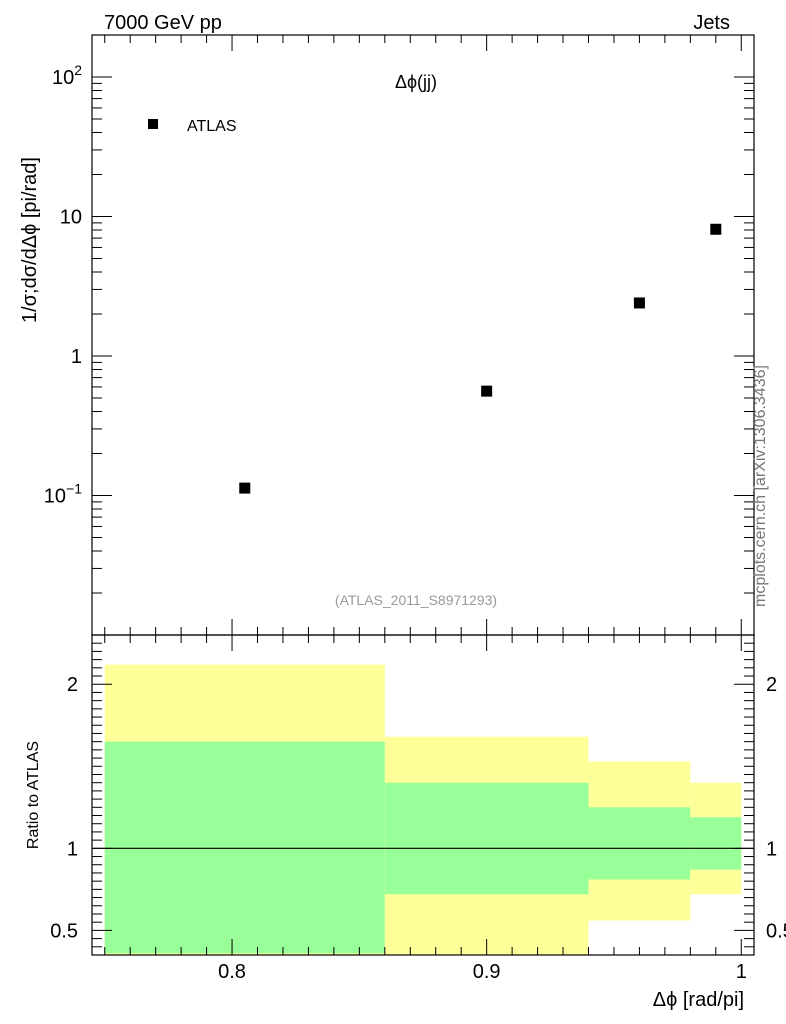 This screenshot has height=1024, width=786. What do you see at coordinates (67, 75) in the screenshot?
I see `main-y-tick-label-3: 10²` at bounding box center [67, 75].